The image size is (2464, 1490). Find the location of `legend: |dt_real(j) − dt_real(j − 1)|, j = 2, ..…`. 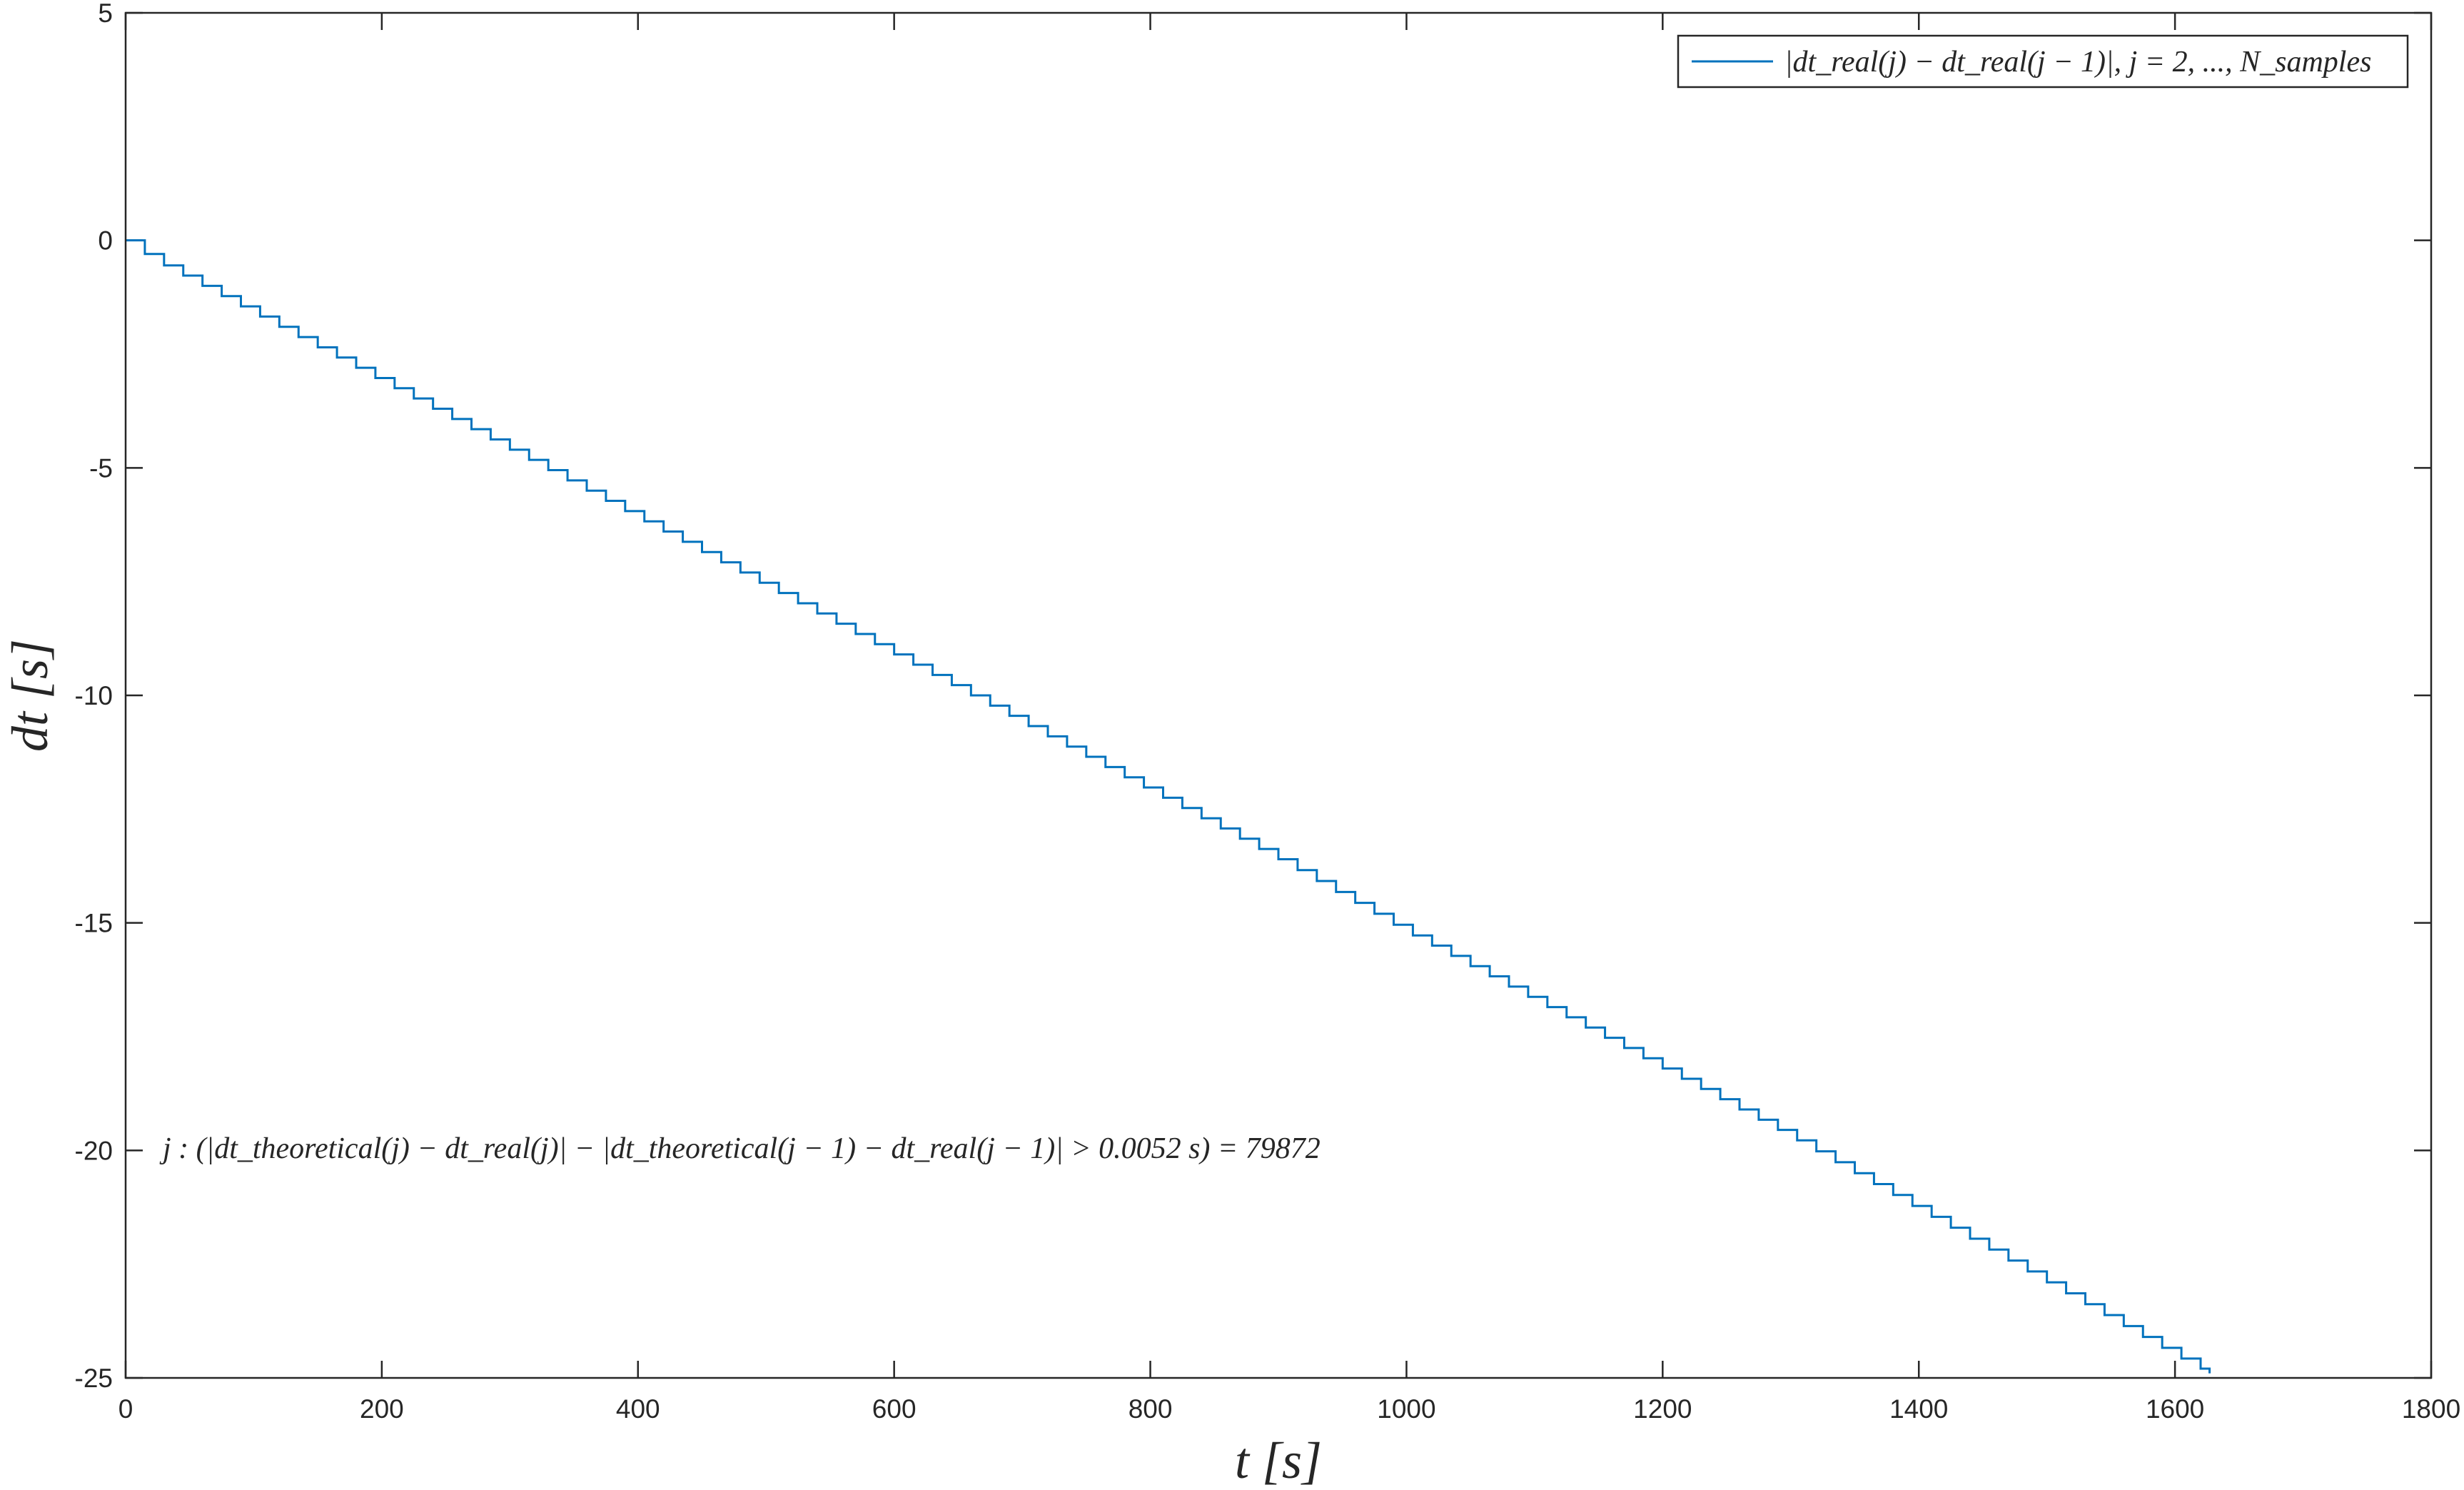

legend: |dt_real(j) − dt_real(j − 1)|, j = 2, ..… is located at coordinates (2043, 61).